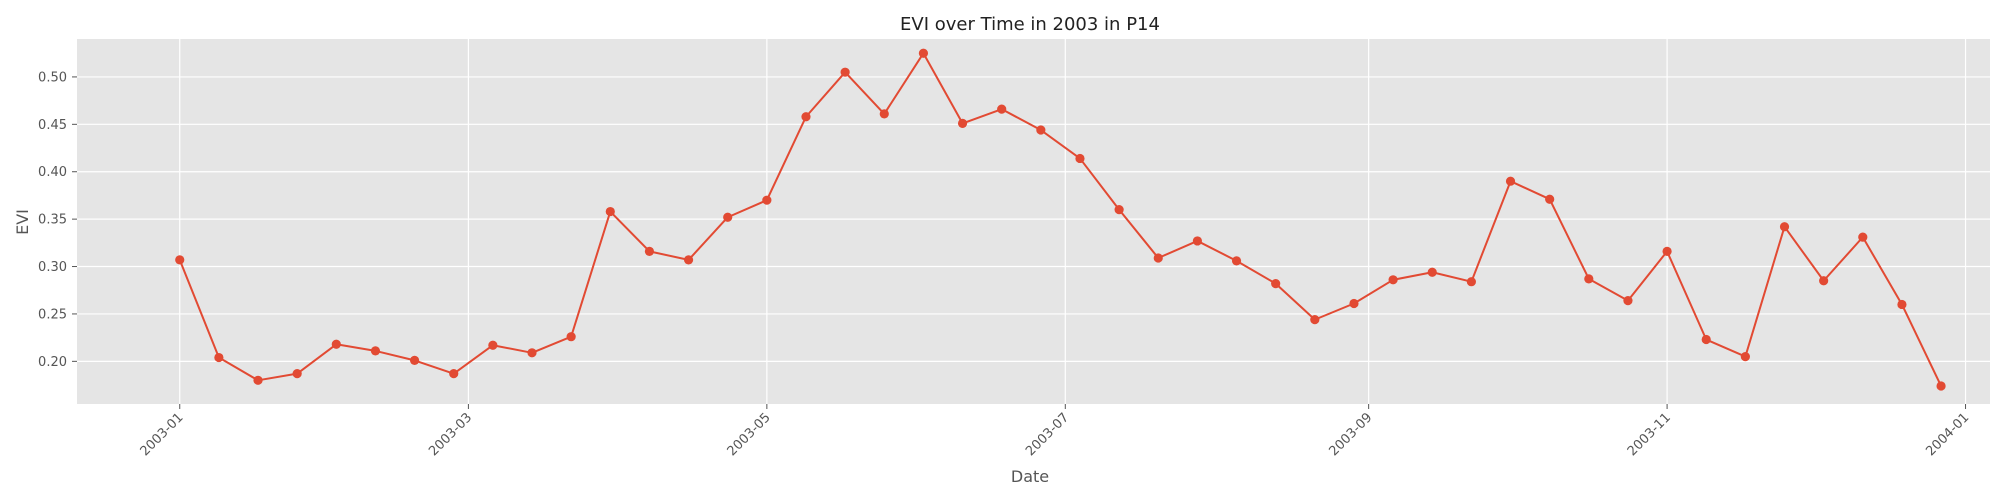  Describe the element at coordinates (162, 434) in the screenshot. I see `x-tick-label: 2003-01` at that location.